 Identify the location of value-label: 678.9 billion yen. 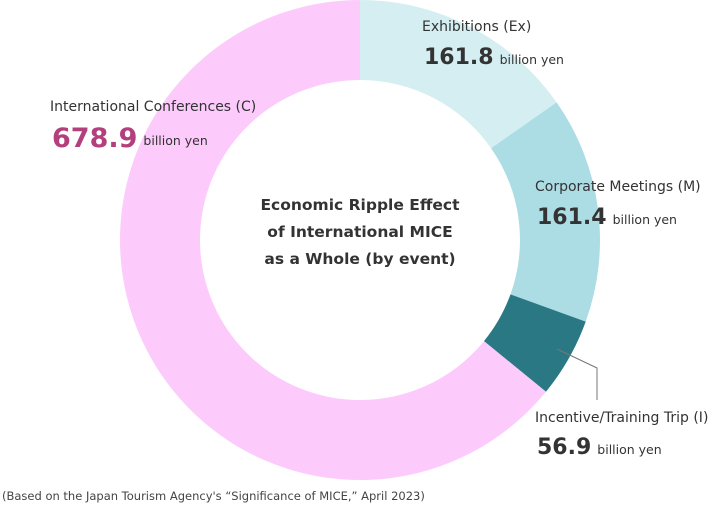
(130, 138).